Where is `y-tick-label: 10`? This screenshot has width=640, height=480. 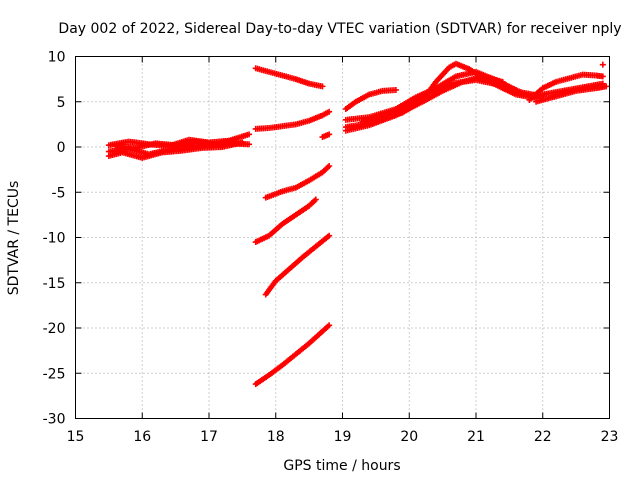
y-tick-label: 10 is located at coordinates (57, 58).